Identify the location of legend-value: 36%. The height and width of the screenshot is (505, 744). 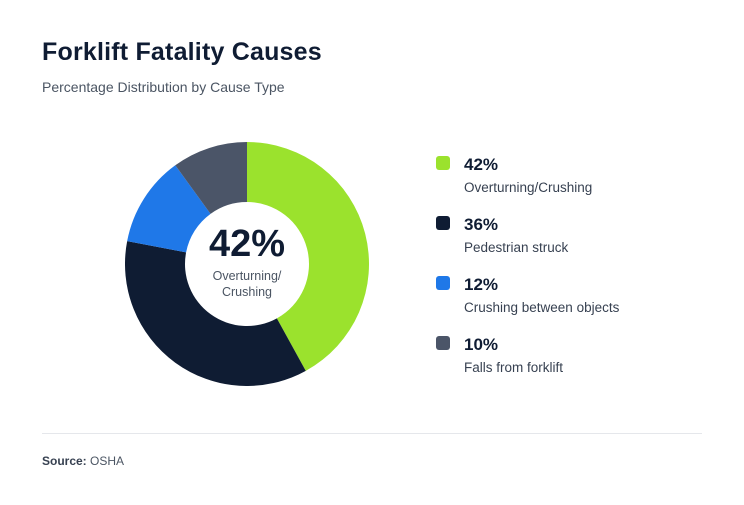
(481, 224).